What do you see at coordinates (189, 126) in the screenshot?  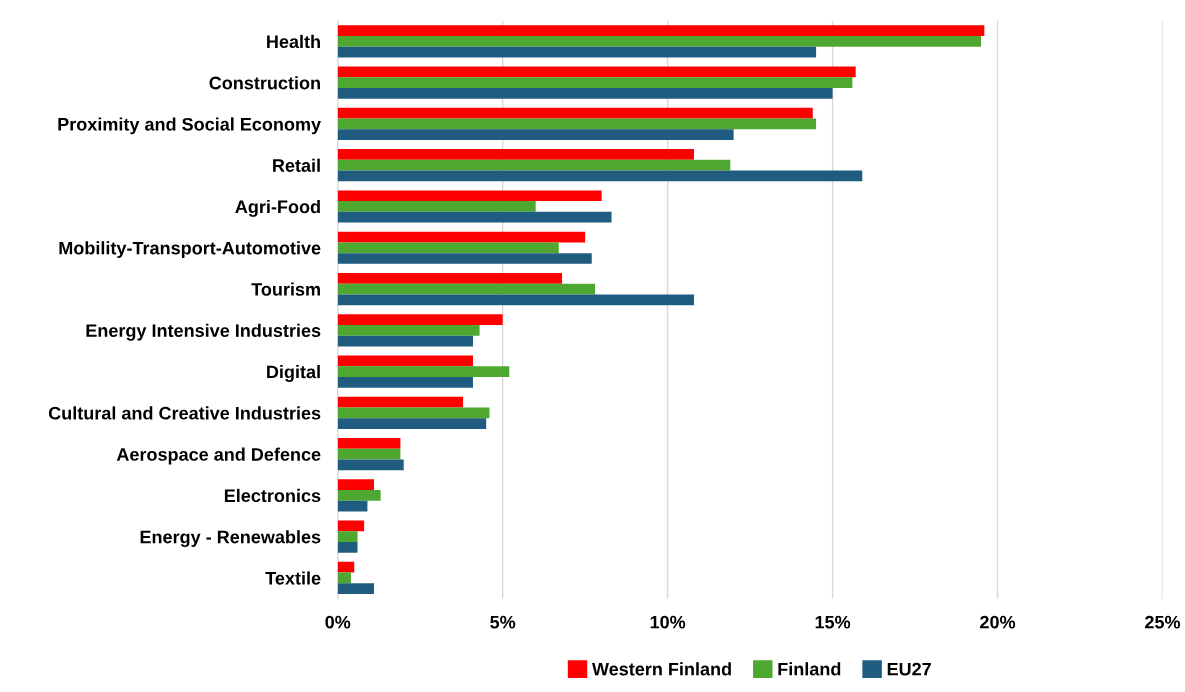 I see `y-tick-label: Proximity and Social Economy` at bounding box center [189, 126].